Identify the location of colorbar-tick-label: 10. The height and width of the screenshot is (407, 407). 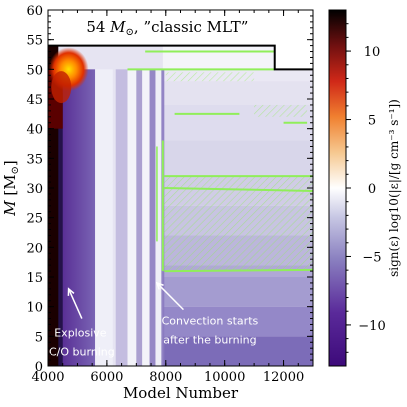
(372, 52).